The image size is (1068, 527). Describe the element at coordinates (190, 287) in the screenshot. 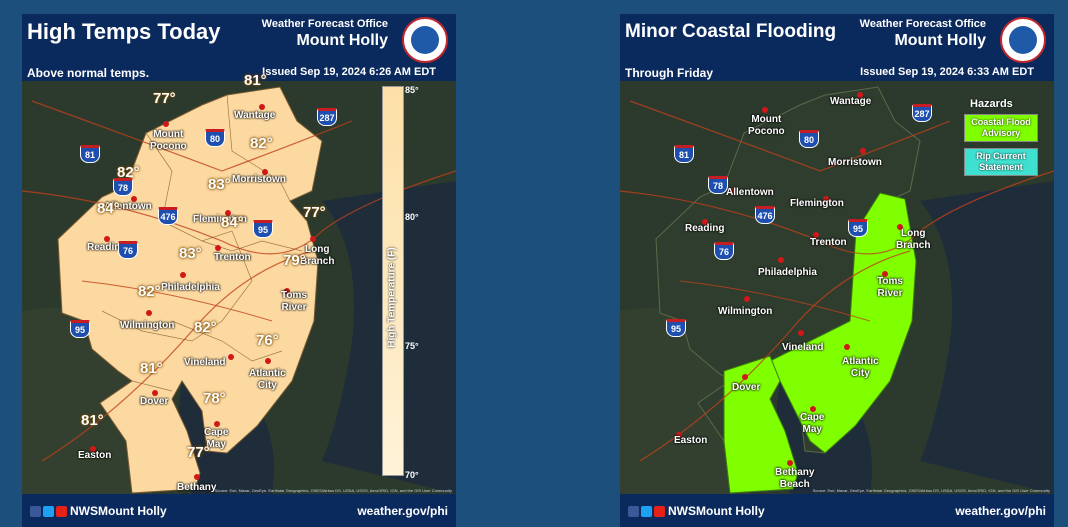

I see `city-label-philadelphia: Philadelphia` at that location.